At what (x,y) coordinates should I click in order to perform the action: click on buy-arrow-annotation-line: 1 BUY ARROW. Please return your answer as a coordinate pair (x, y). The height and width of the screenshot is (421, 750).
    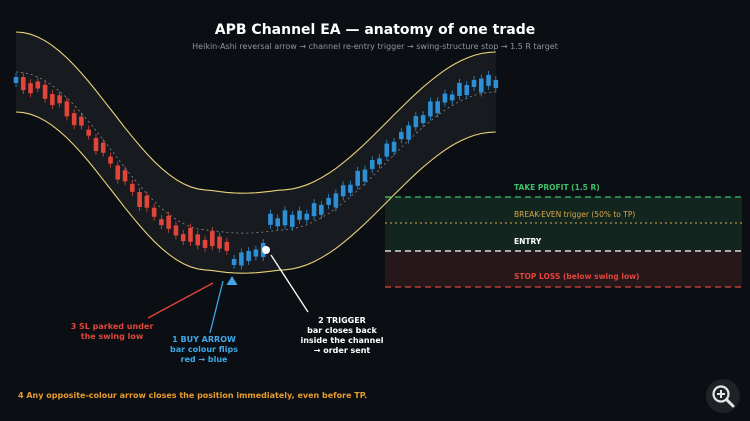
    Looking at the image, I should click on (204, 339).